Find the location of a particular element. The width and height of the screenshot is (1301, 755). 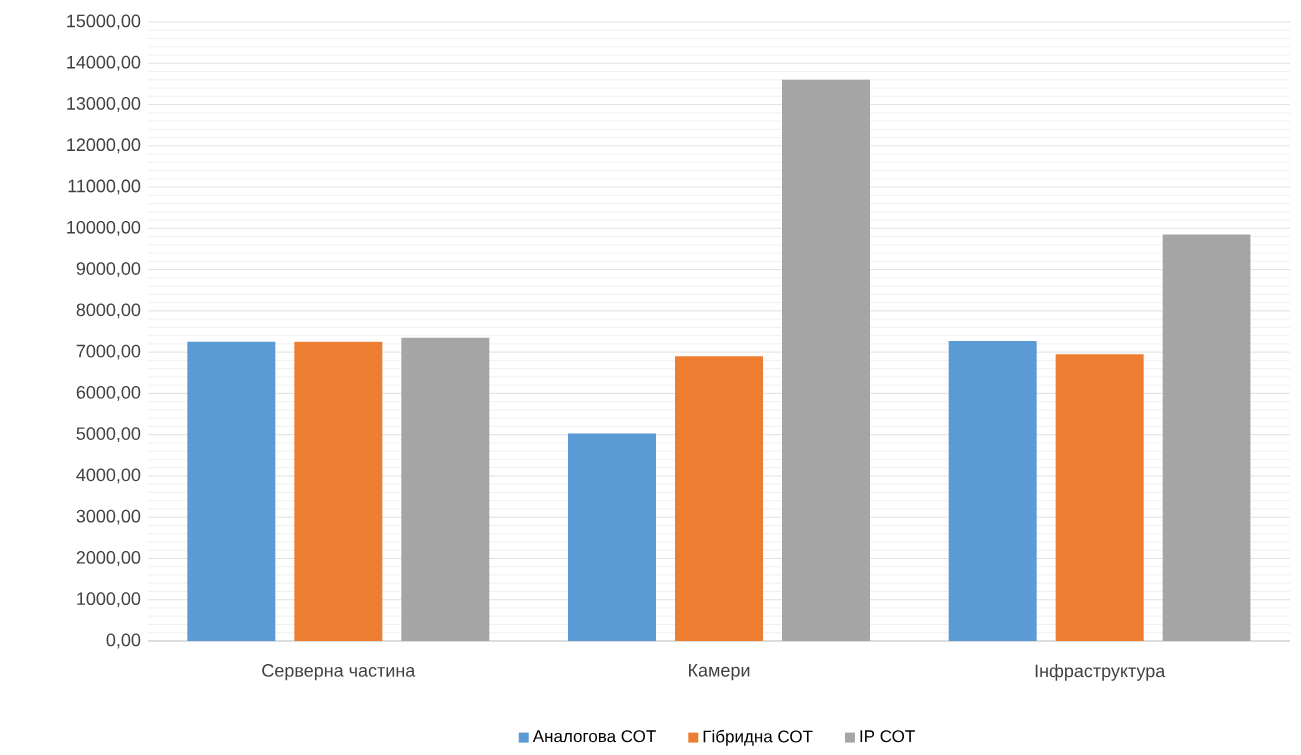

y-tick-label: 14000,00 is located at coordinates (104, 63).